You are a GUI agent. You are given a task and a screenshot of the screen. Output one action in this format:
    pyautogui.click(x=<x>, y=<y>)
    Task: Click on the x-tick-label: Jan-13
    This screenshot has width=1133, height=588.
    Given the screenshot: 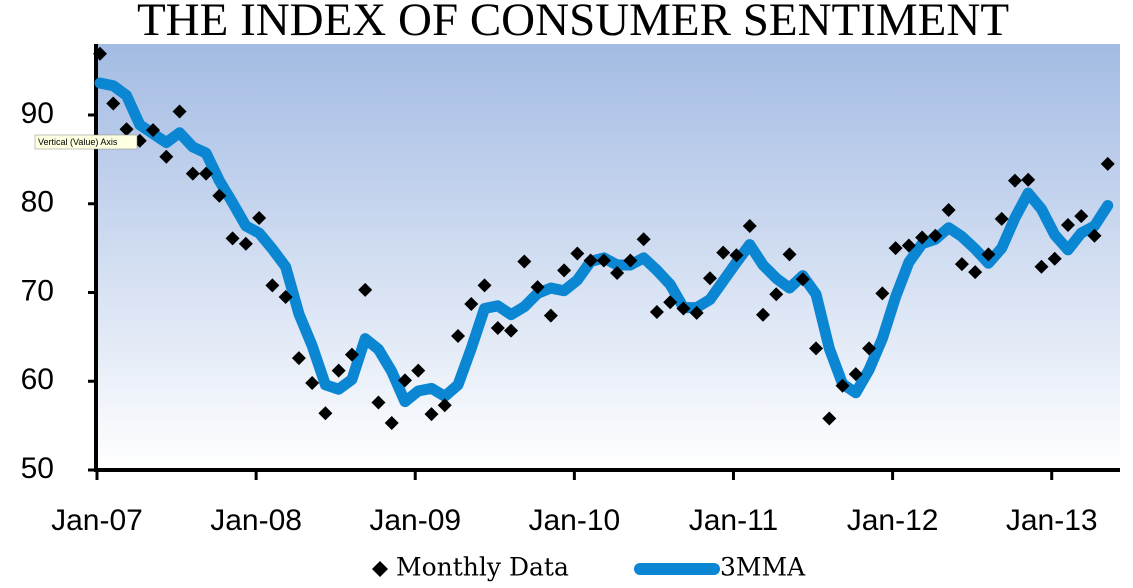 What is the action you would take?
    pyautogui.click(x=1052, y=520)
    